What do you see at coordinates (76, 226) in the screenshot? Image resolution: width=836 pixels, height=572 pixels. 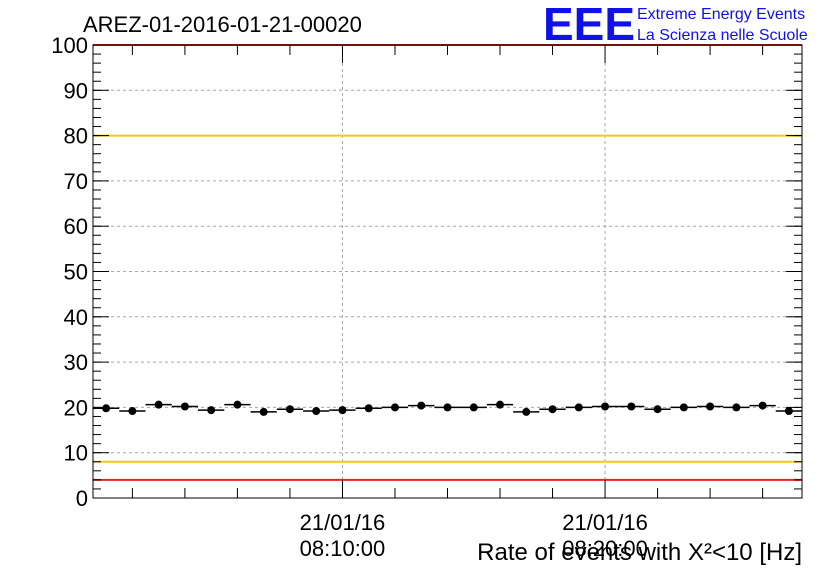 I see `y-tick-label: 60` at bounding box center [76, 226].